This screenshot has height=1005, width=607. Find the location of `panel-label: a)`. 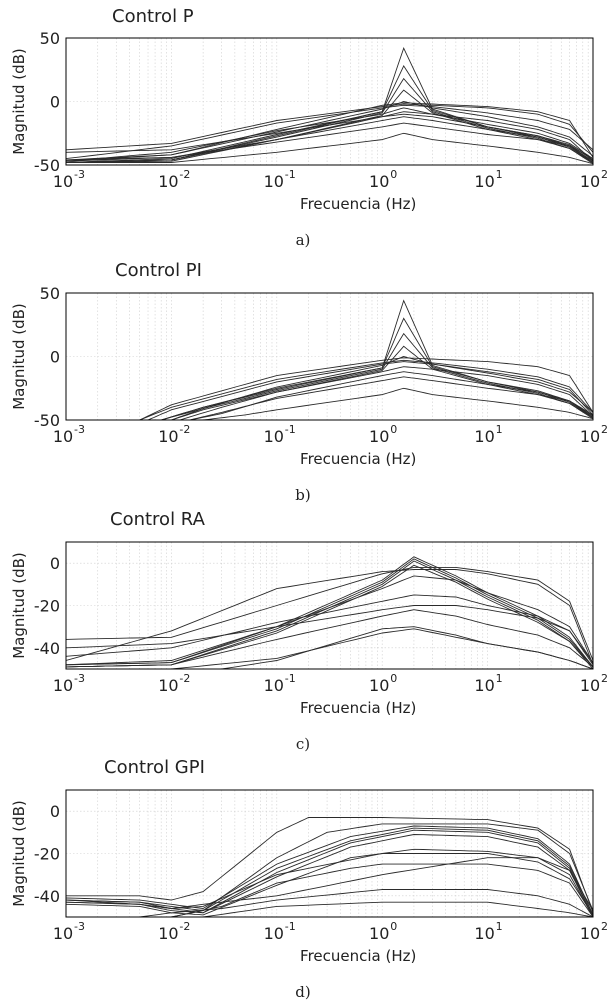

panel-label: a) is located at coordinates (303, 240).